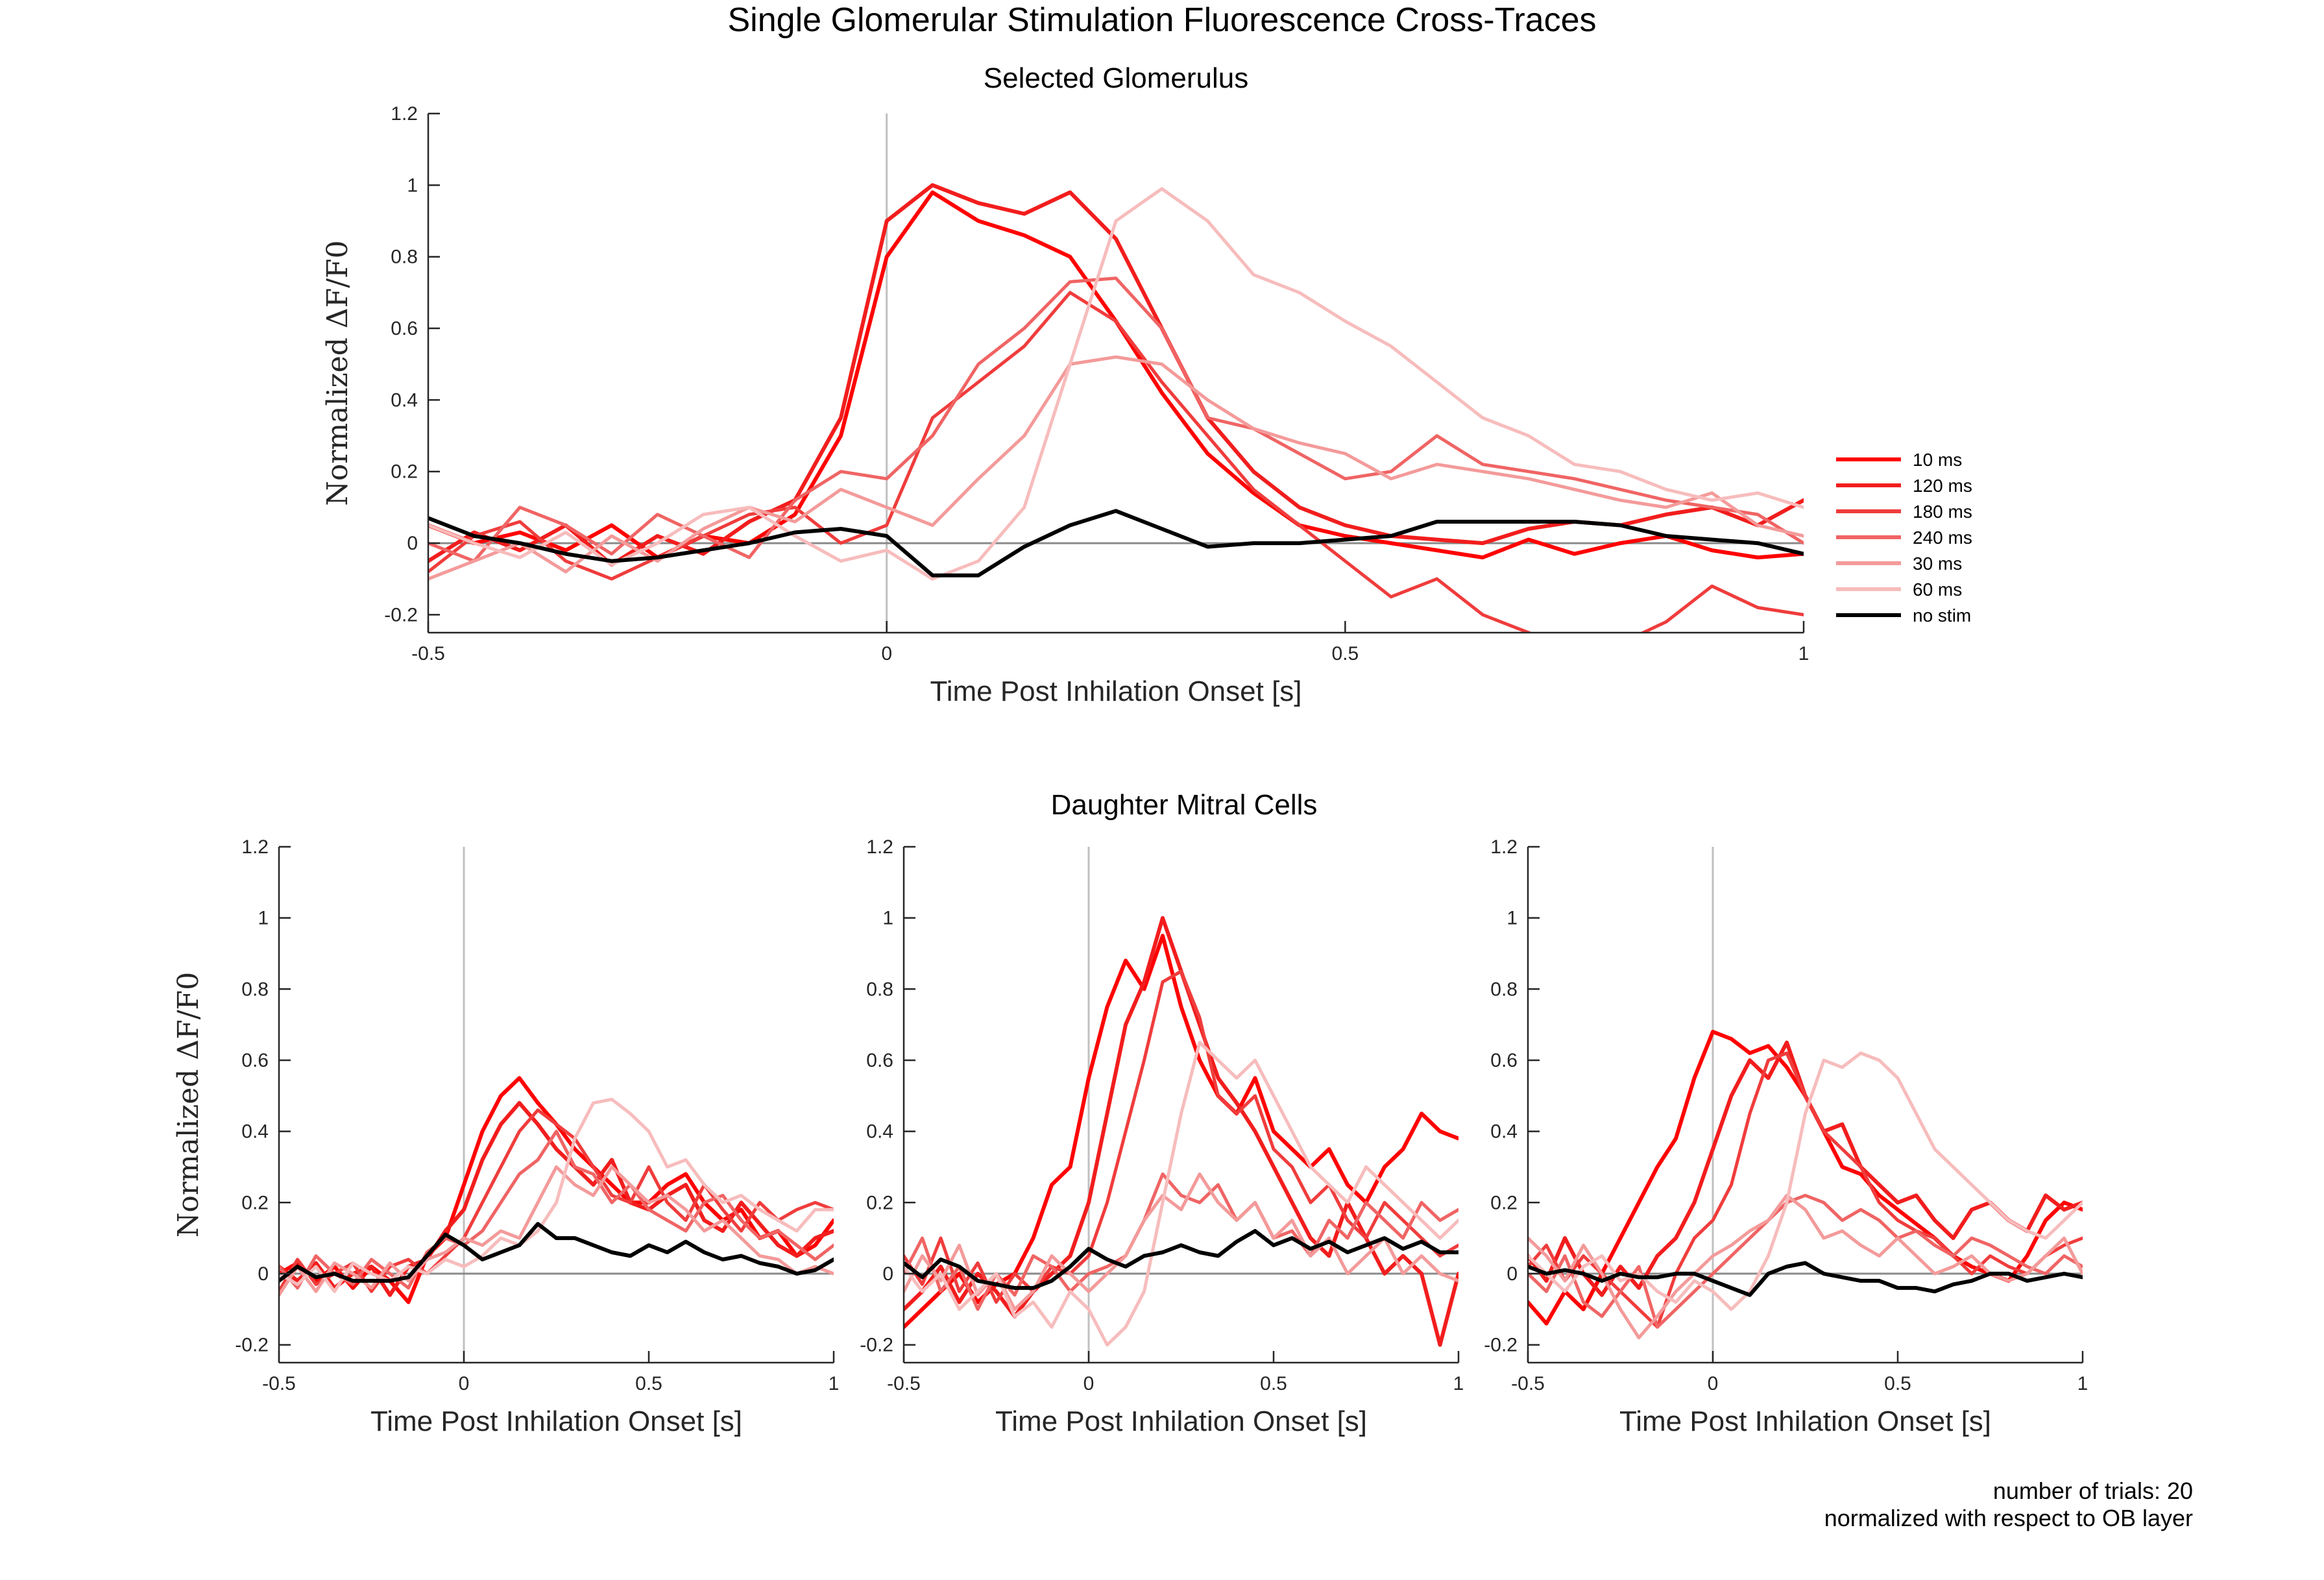 The height and width of the screenshot is (1580, 2324). What do you see at coordinates (1943, 538) in the screenshot?
I see `legend-label: 240 ms` at bounding box center [1943, 538].